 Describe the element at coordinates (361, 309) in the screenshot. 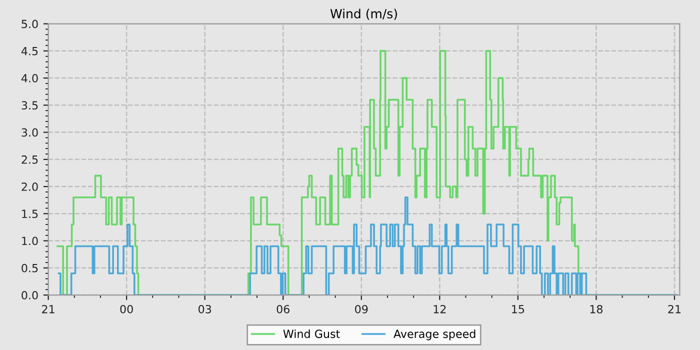

I see `x-tick-label: 09` at that location.